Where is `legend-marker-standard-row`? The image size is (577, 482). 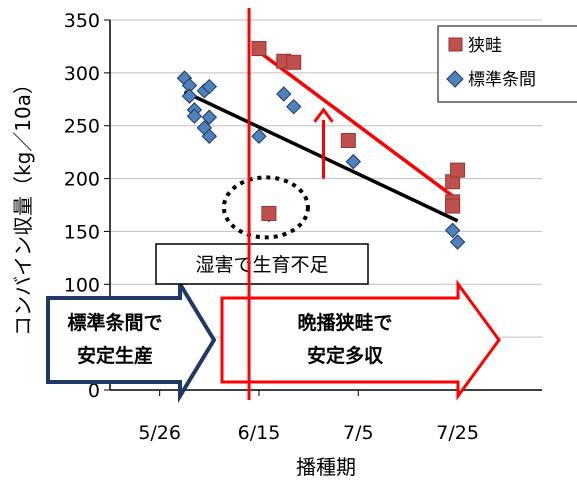
legend-marker-standard-row is located at coordinates (455, 79).